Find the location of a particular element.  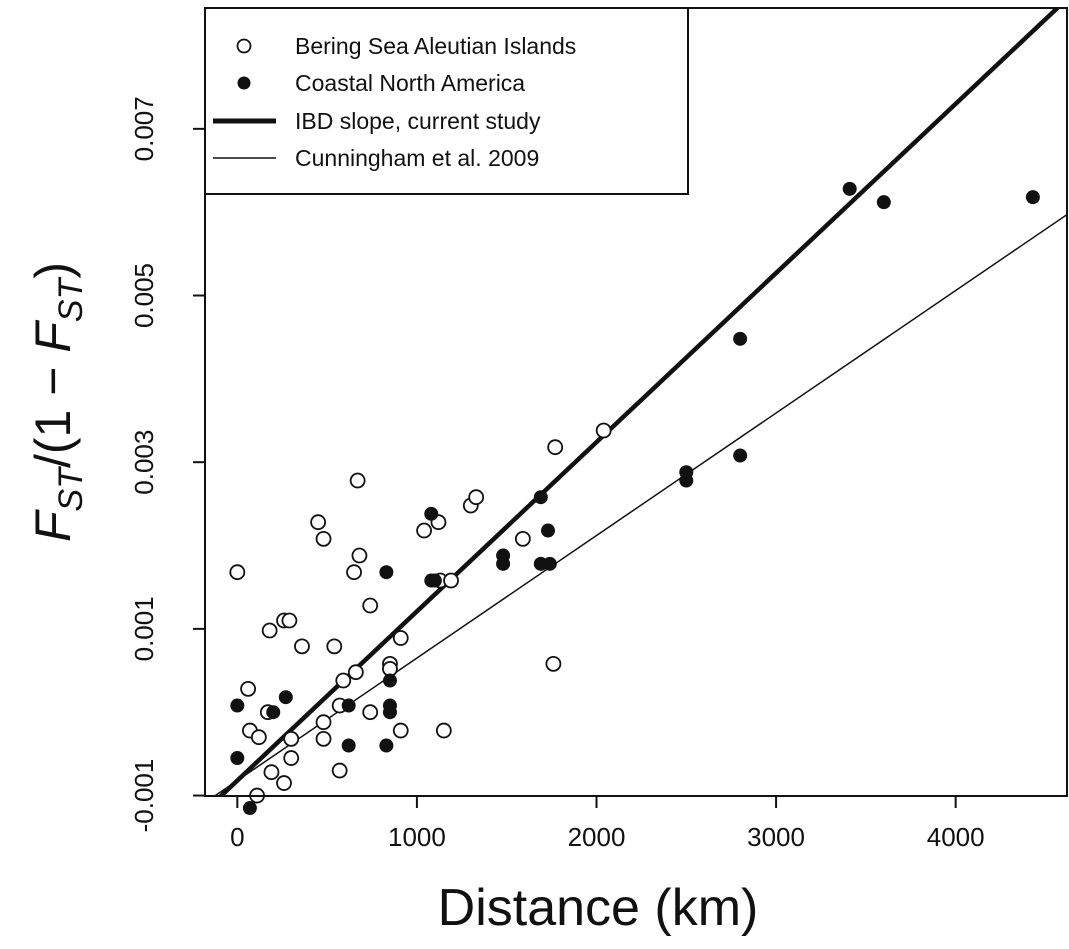

y-tick-label: 0.001 is located at coordinates (144, 628).